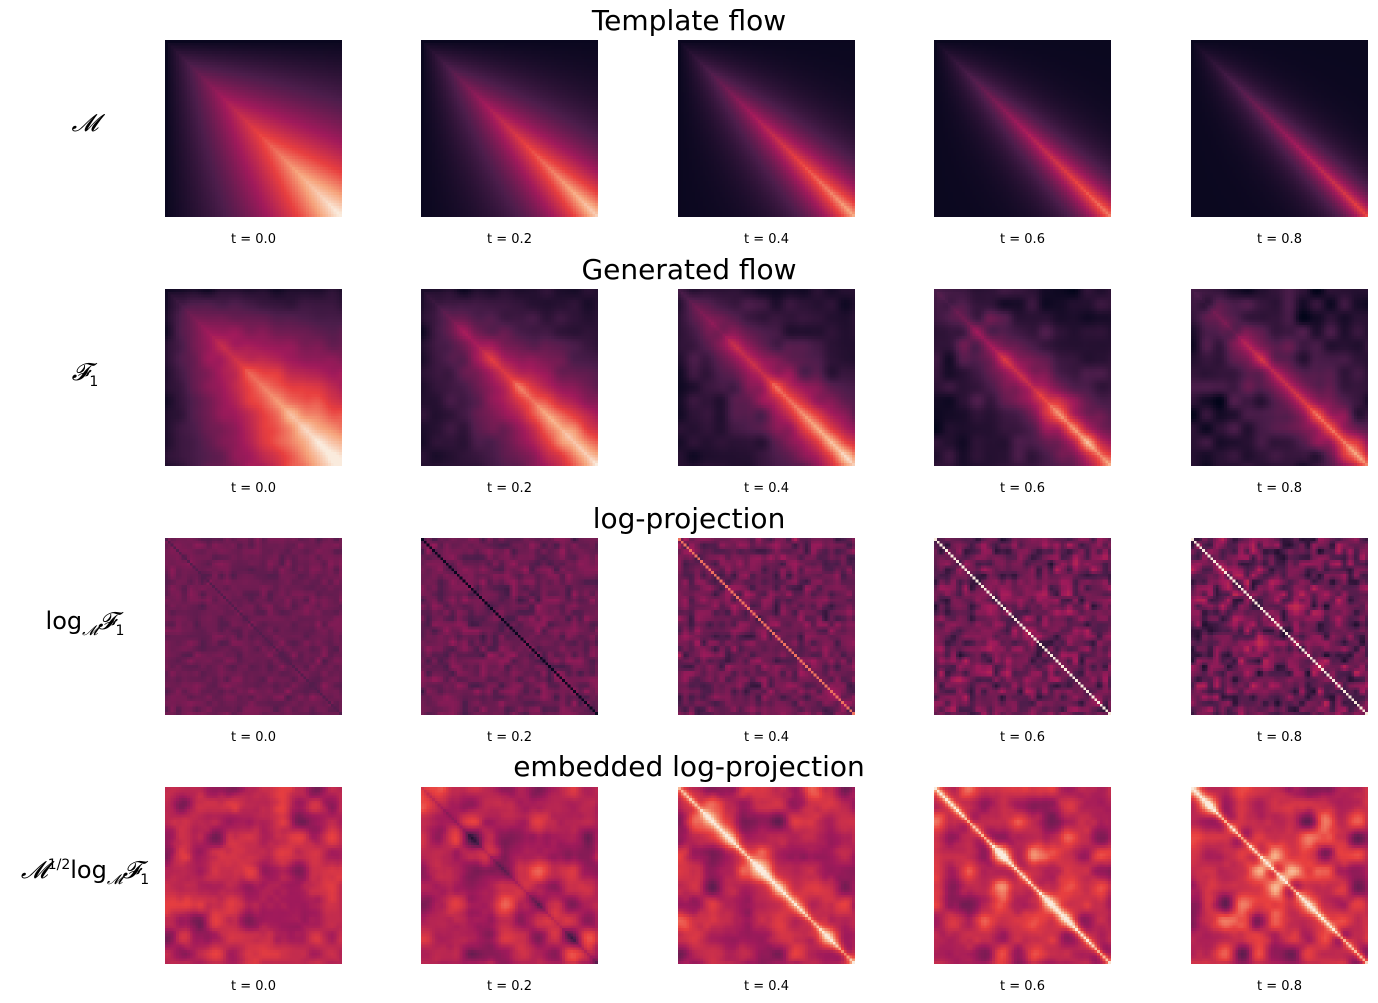 This screenshot has height=1003, width=1378. Describe the element at coordinates (689, 269) in the screenshot. I see `row-title: Generated flow` at that location.